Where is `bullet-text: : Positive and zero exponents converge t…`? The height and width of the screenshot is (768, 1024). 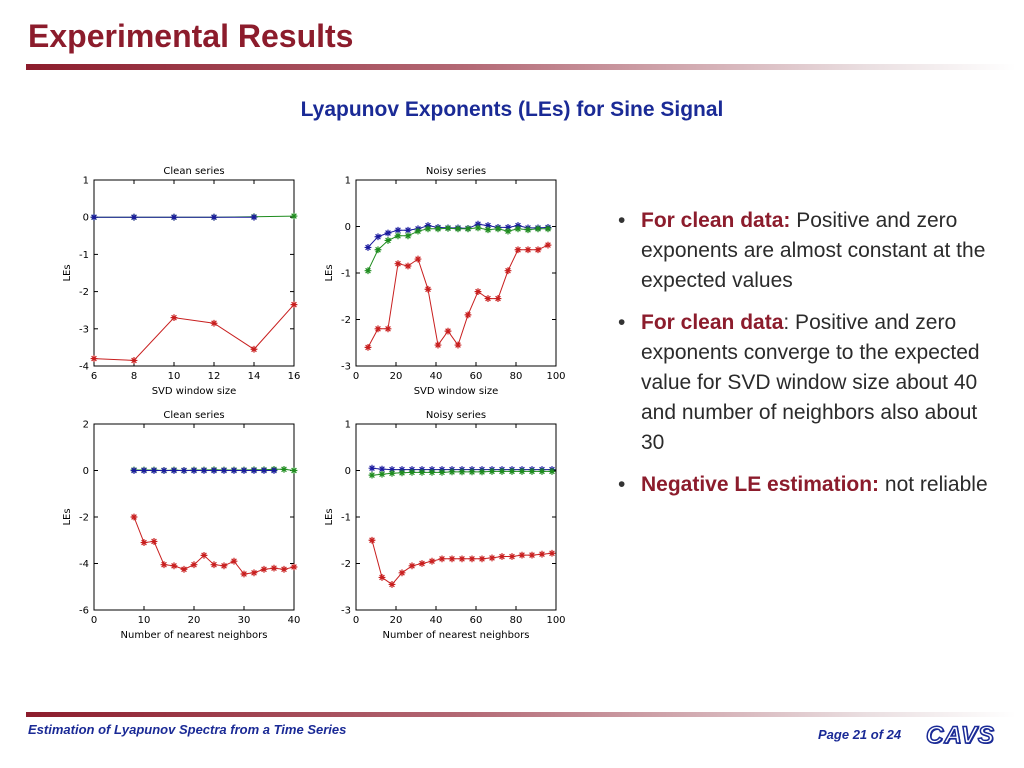 bullet-text: : Positive and zero exponents converge t… is located at coordinates (810, 382).